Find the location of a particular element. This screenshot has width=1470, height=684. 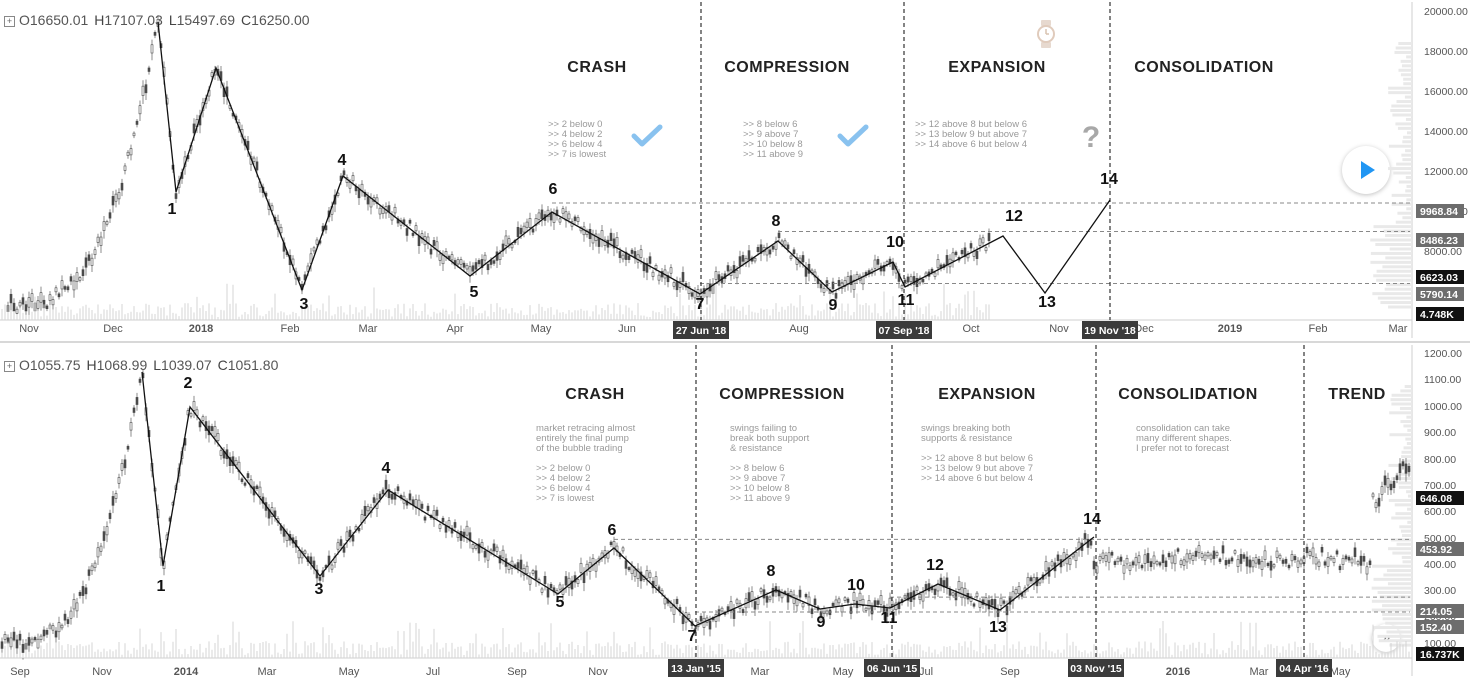

date-tag-label: 04 Apr '16 is located at coordinates (1304, 669).